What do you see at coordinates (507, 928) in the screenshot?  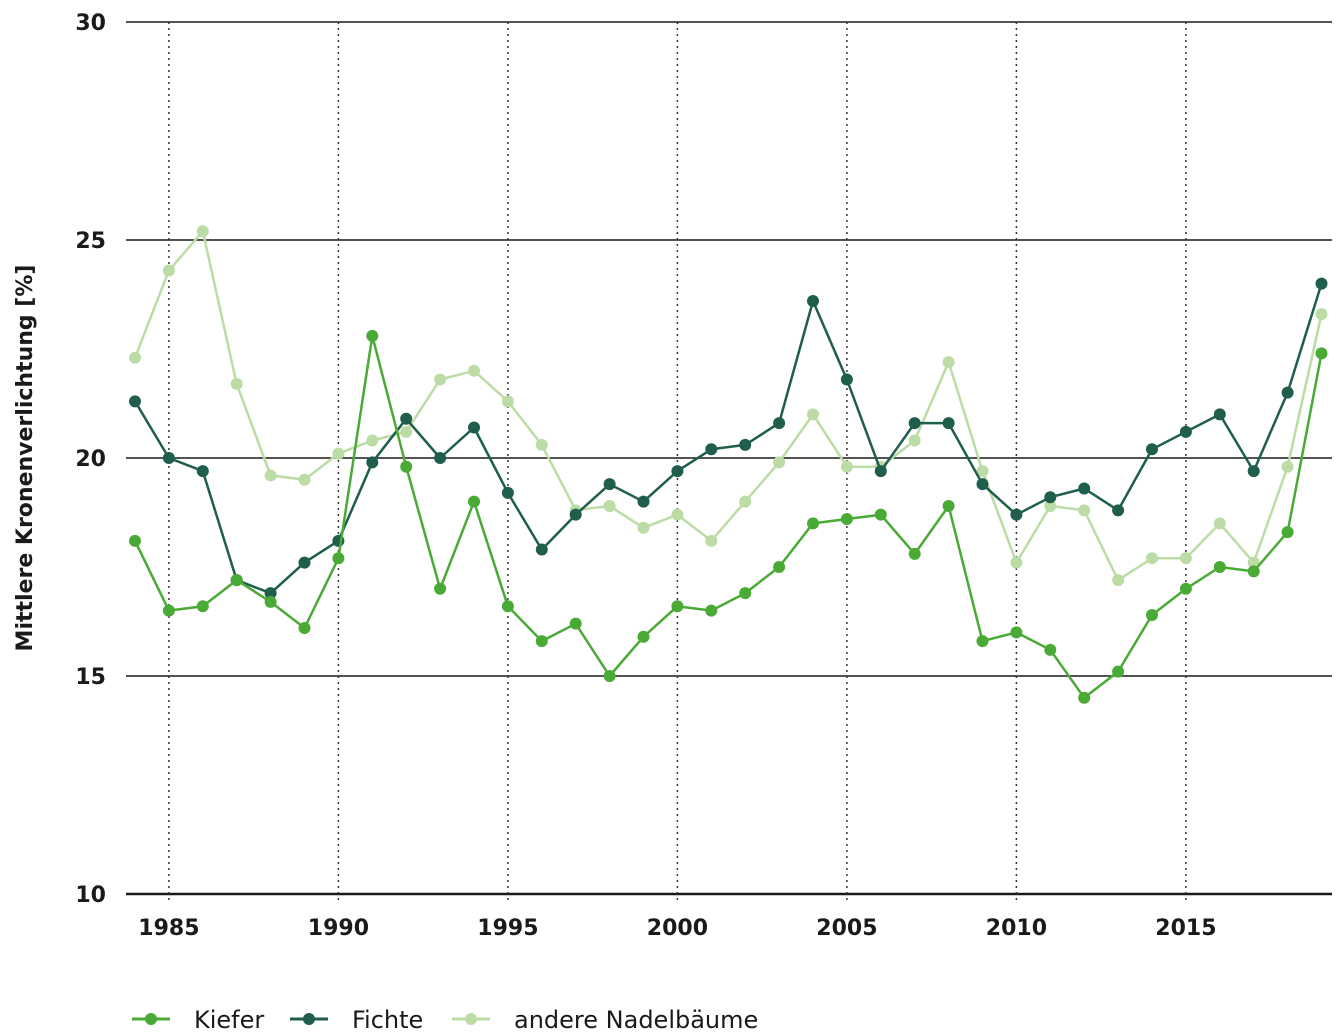 I see `x-tick-label: 1995` at bounding box center [507, 928].